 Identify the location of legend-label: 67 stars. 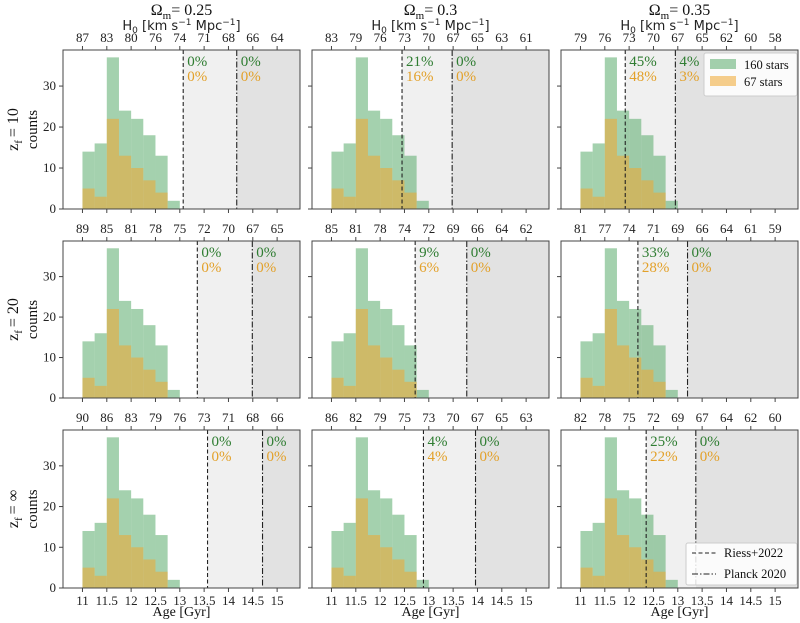
(763, 82).